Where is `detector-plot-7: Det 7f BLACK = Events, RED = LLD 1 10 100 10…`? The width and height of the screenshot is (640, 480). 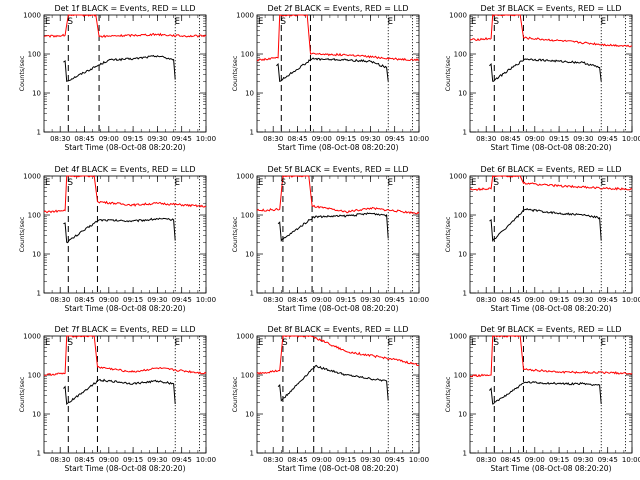 detector-plot-7: Det 7f BLACK = Events, RED = LLD 1 10 100 10… is located at coordinates (117, 399).